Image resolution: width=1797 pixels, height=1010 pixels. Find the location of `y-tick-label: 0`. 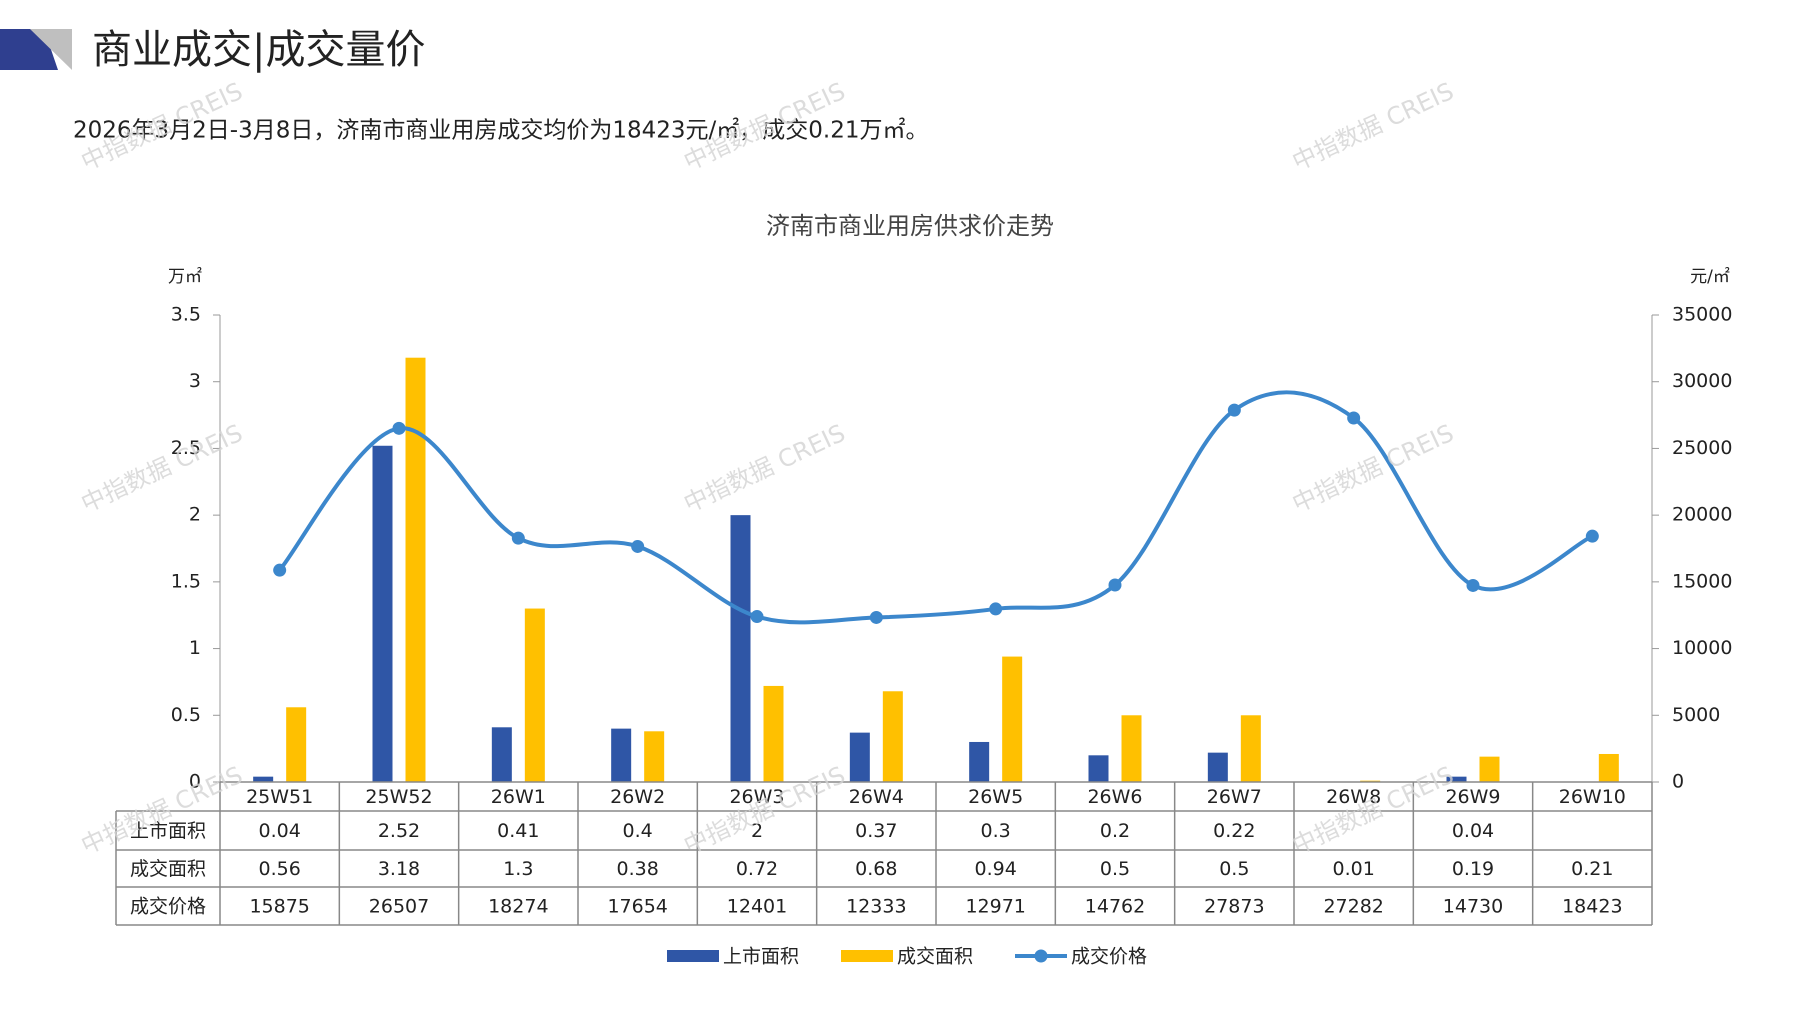

y-tick-label: 0 is located at coordinates (195, 782).